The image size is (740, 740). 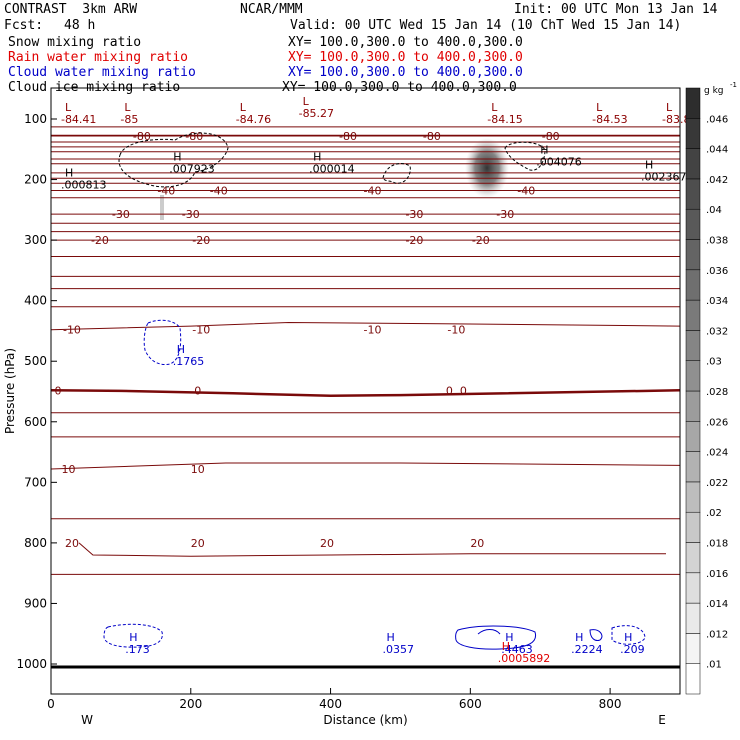 I want to click on colorbar-label: .034, so click(x=717, y=301).